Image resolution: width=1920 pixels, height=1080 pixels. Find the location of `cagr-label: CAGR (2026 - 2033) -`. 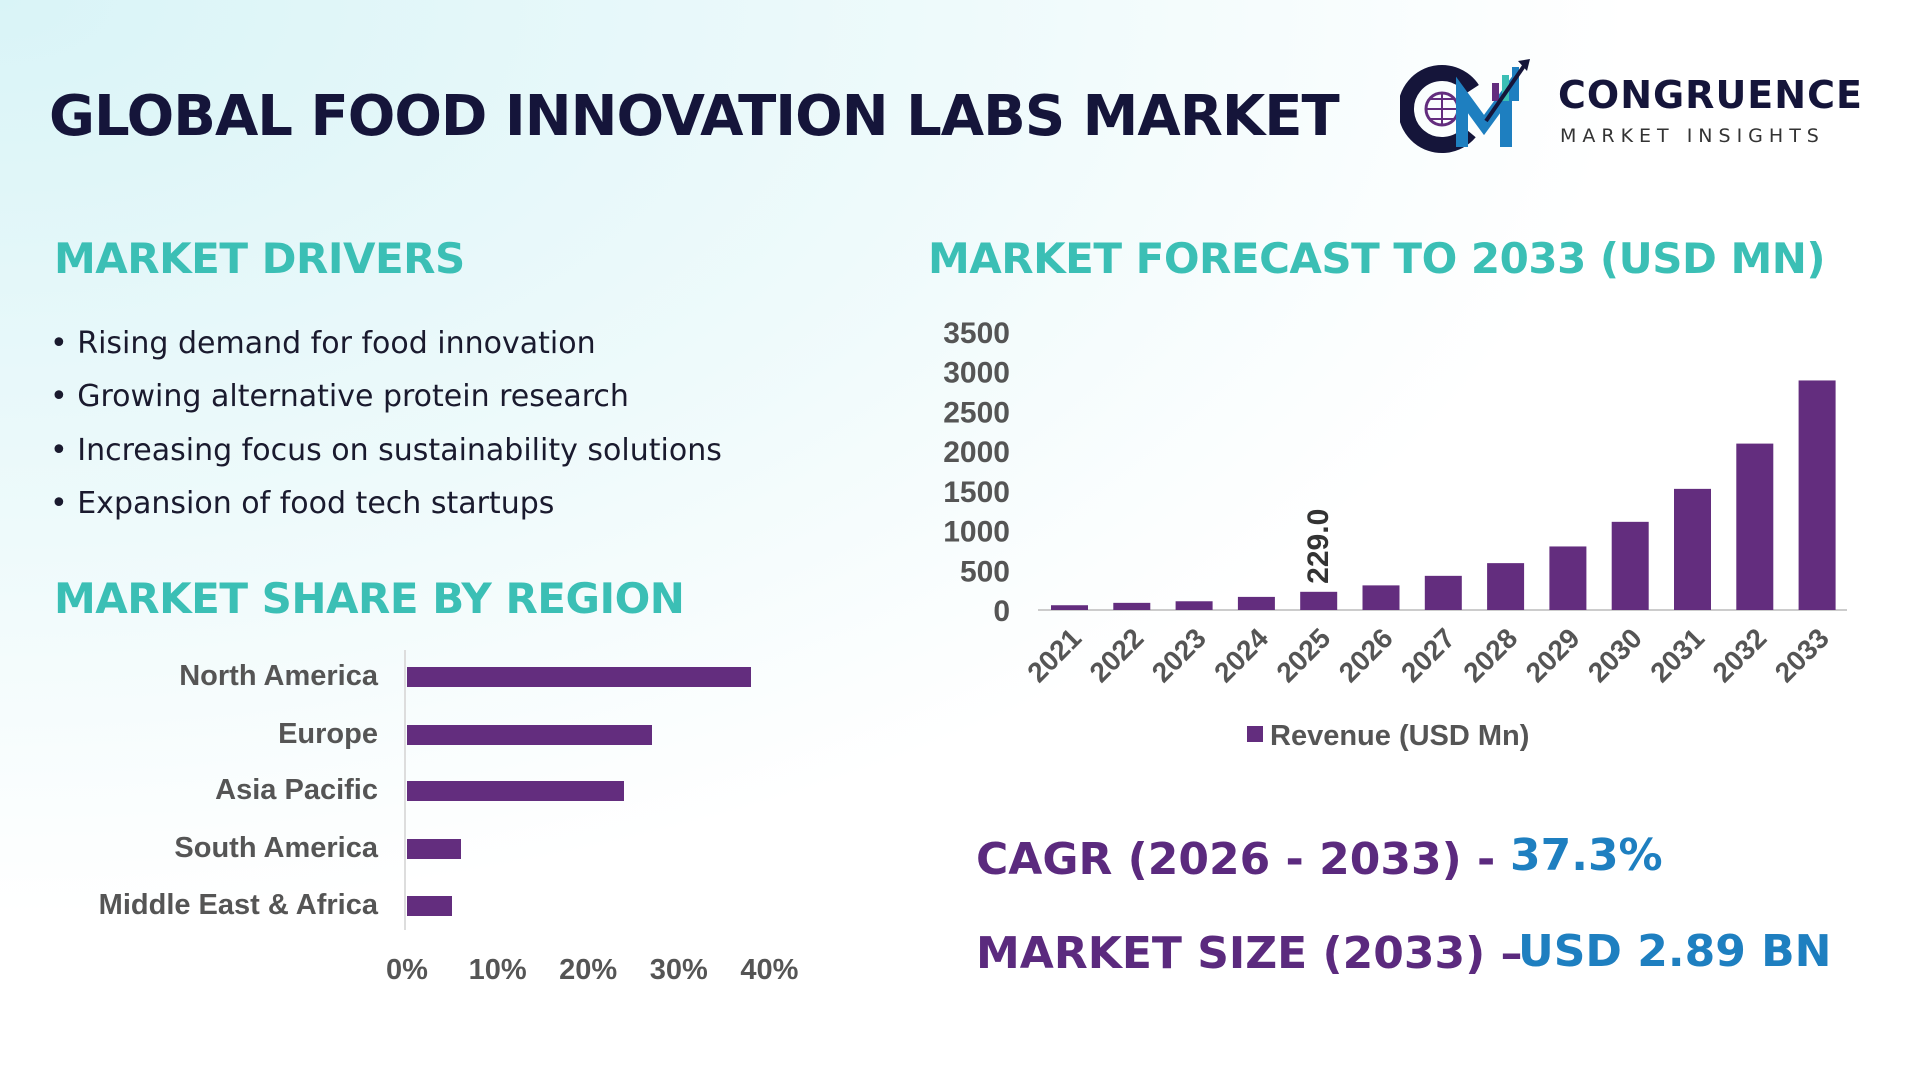

cagr-label: CAGR (2026 - 2033) - is located at coordinates (1236, 859).